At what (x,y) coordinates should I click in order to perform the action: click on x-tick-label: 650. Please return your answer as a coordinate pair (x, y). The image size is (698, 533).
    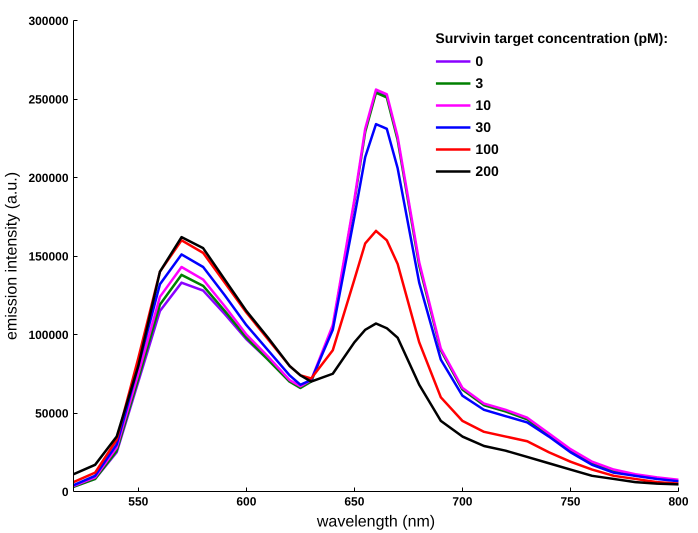
    Looking at the image, I should click on (354, 501).